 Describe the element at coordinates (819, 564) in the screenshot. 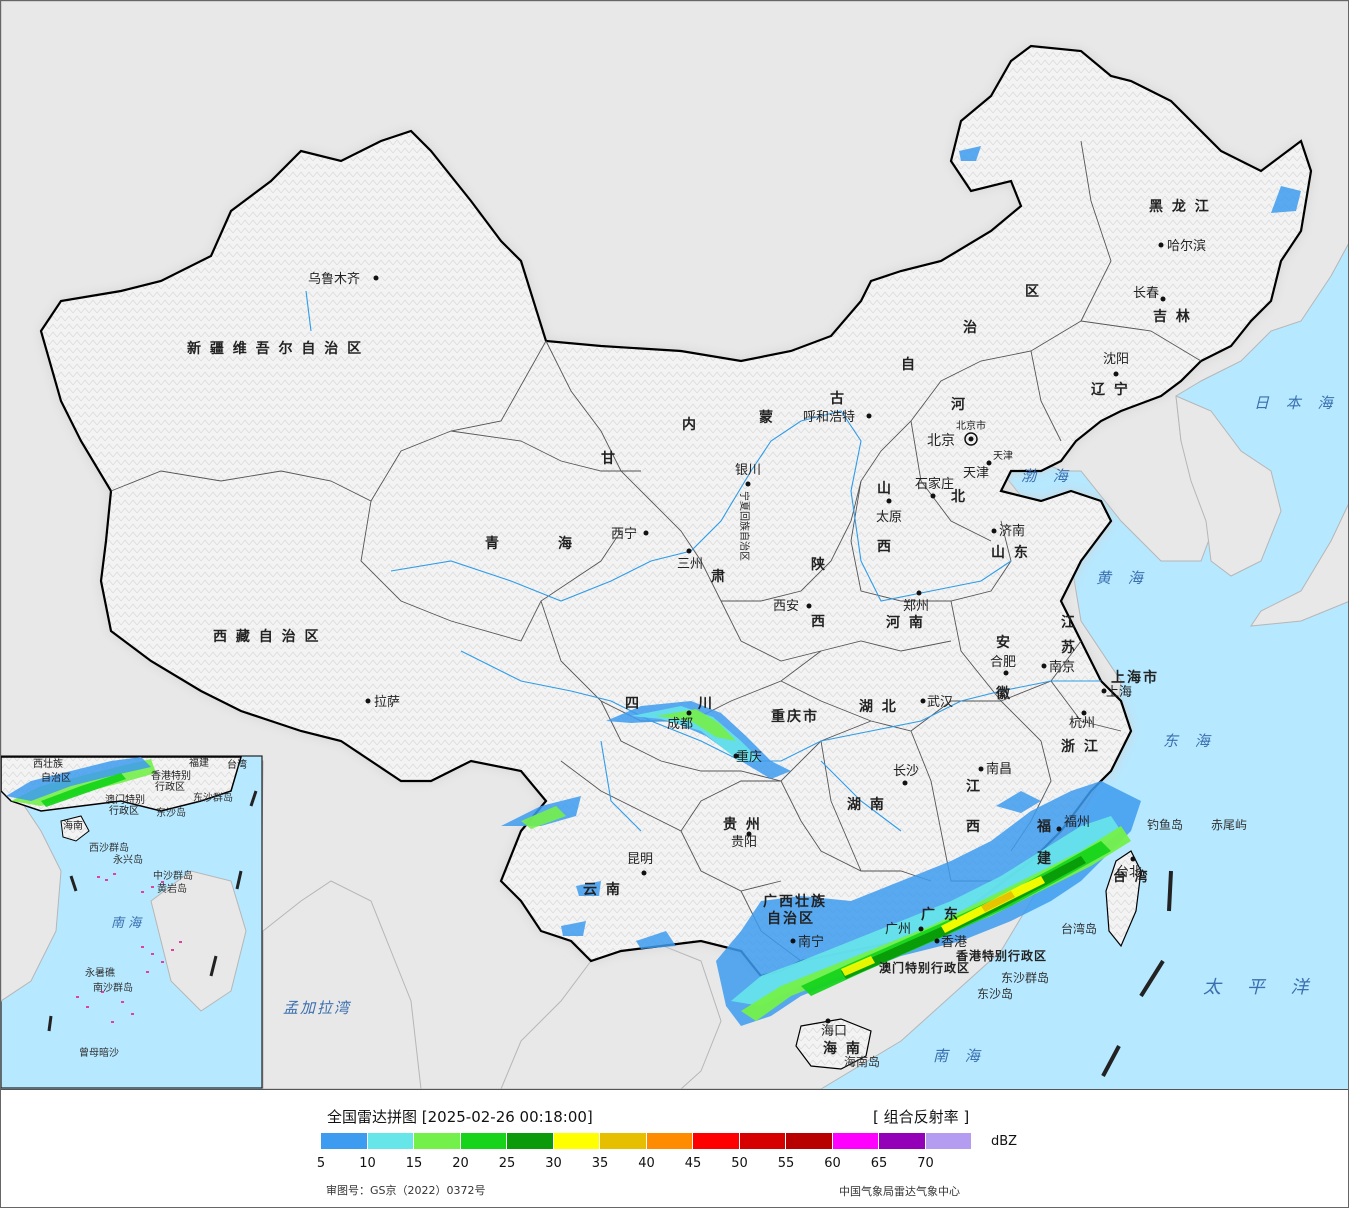

I see `province-label-shaanxi-1: 陕` at that location.